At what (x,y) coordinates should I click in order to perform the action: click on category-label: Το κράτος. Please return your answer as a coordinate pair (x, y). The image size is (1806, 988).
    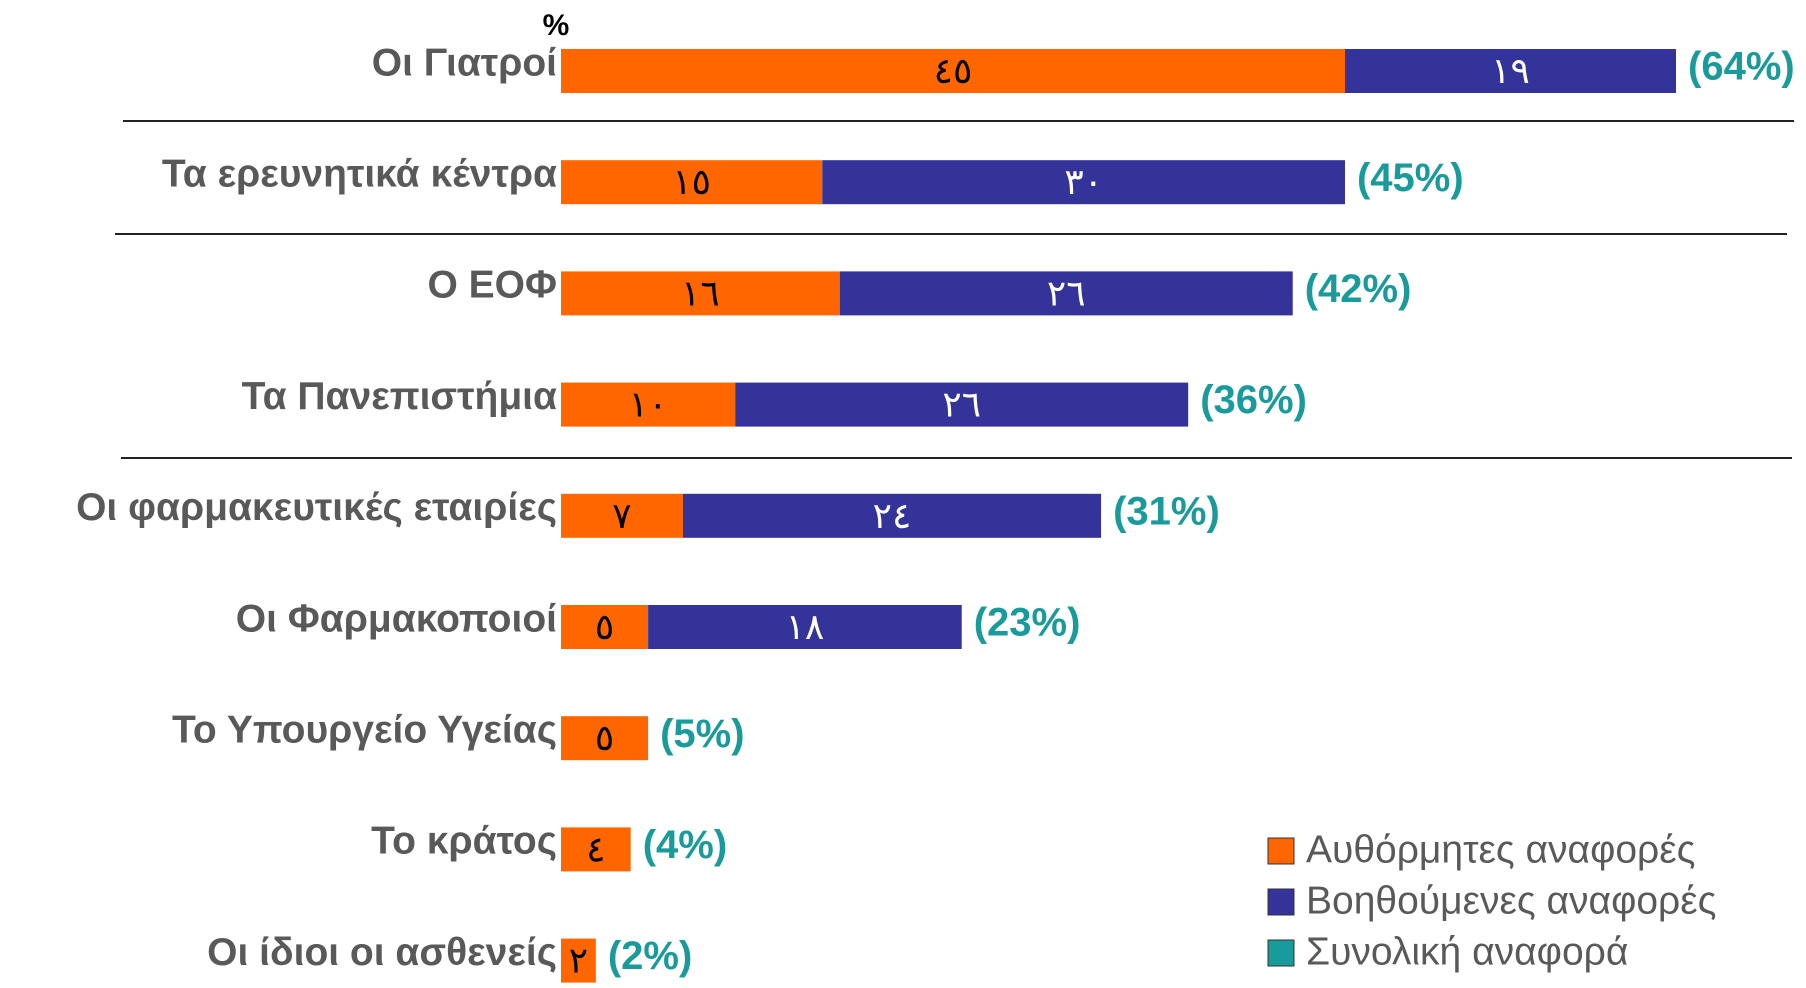
    Looking at the image, I should click on (464, 841).